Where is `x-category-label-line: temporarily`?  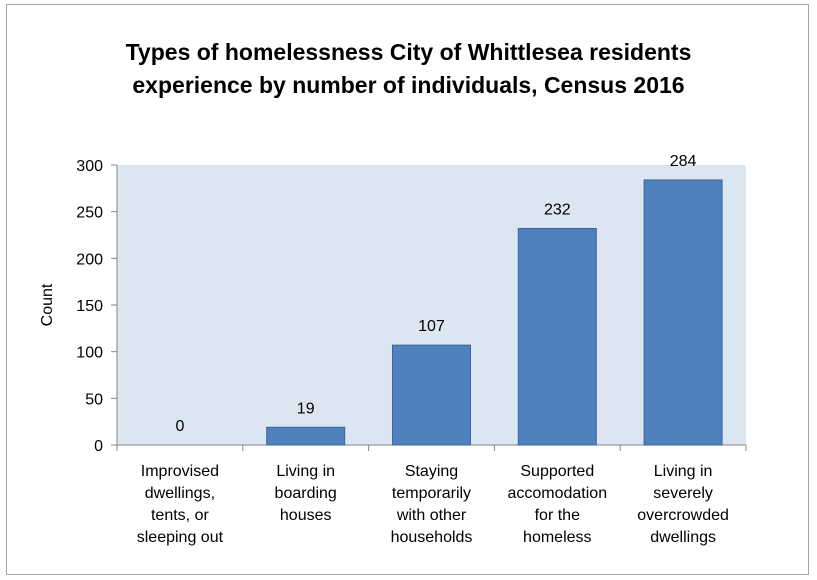
x-category-label-line: temporarily is located at coordinates (431, 493).